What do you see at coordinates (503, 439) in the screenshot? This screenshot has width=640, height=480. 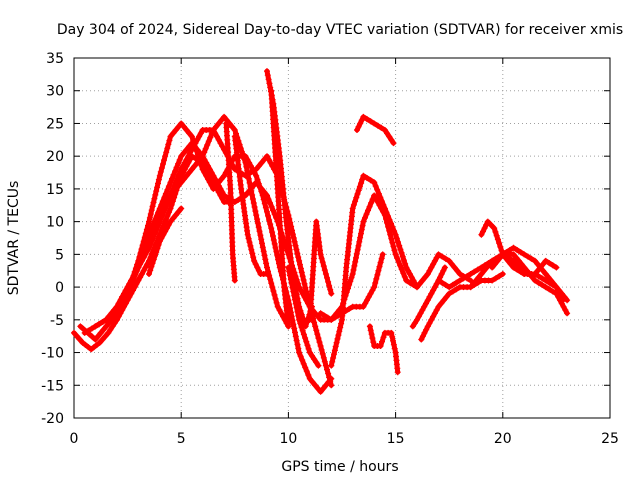 I see `x-tick-label: 20` at bounding box center [503, 439].